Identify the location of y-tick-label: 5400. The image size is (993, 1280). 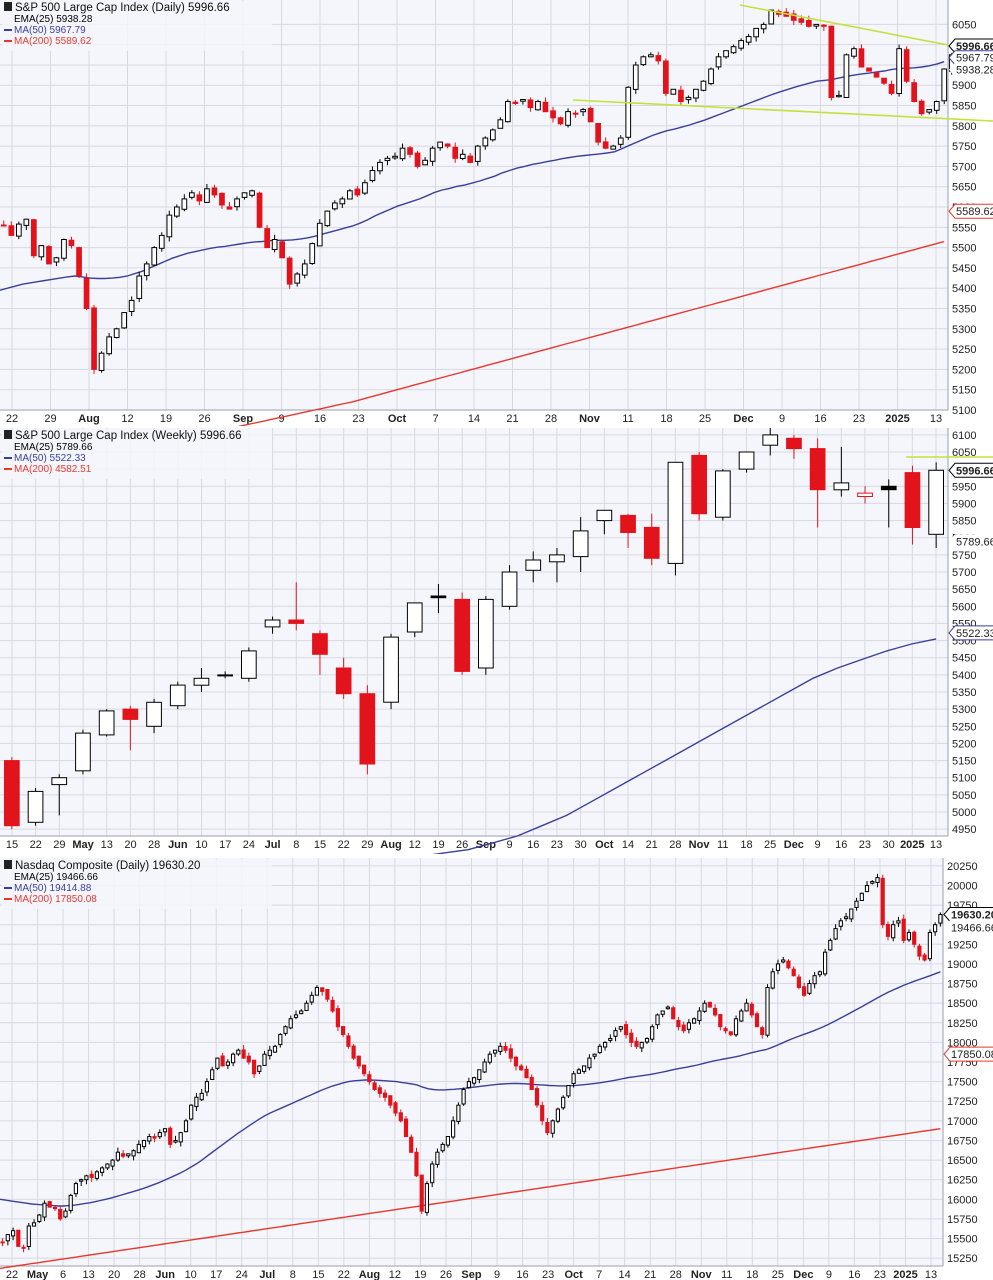
(964, 289).